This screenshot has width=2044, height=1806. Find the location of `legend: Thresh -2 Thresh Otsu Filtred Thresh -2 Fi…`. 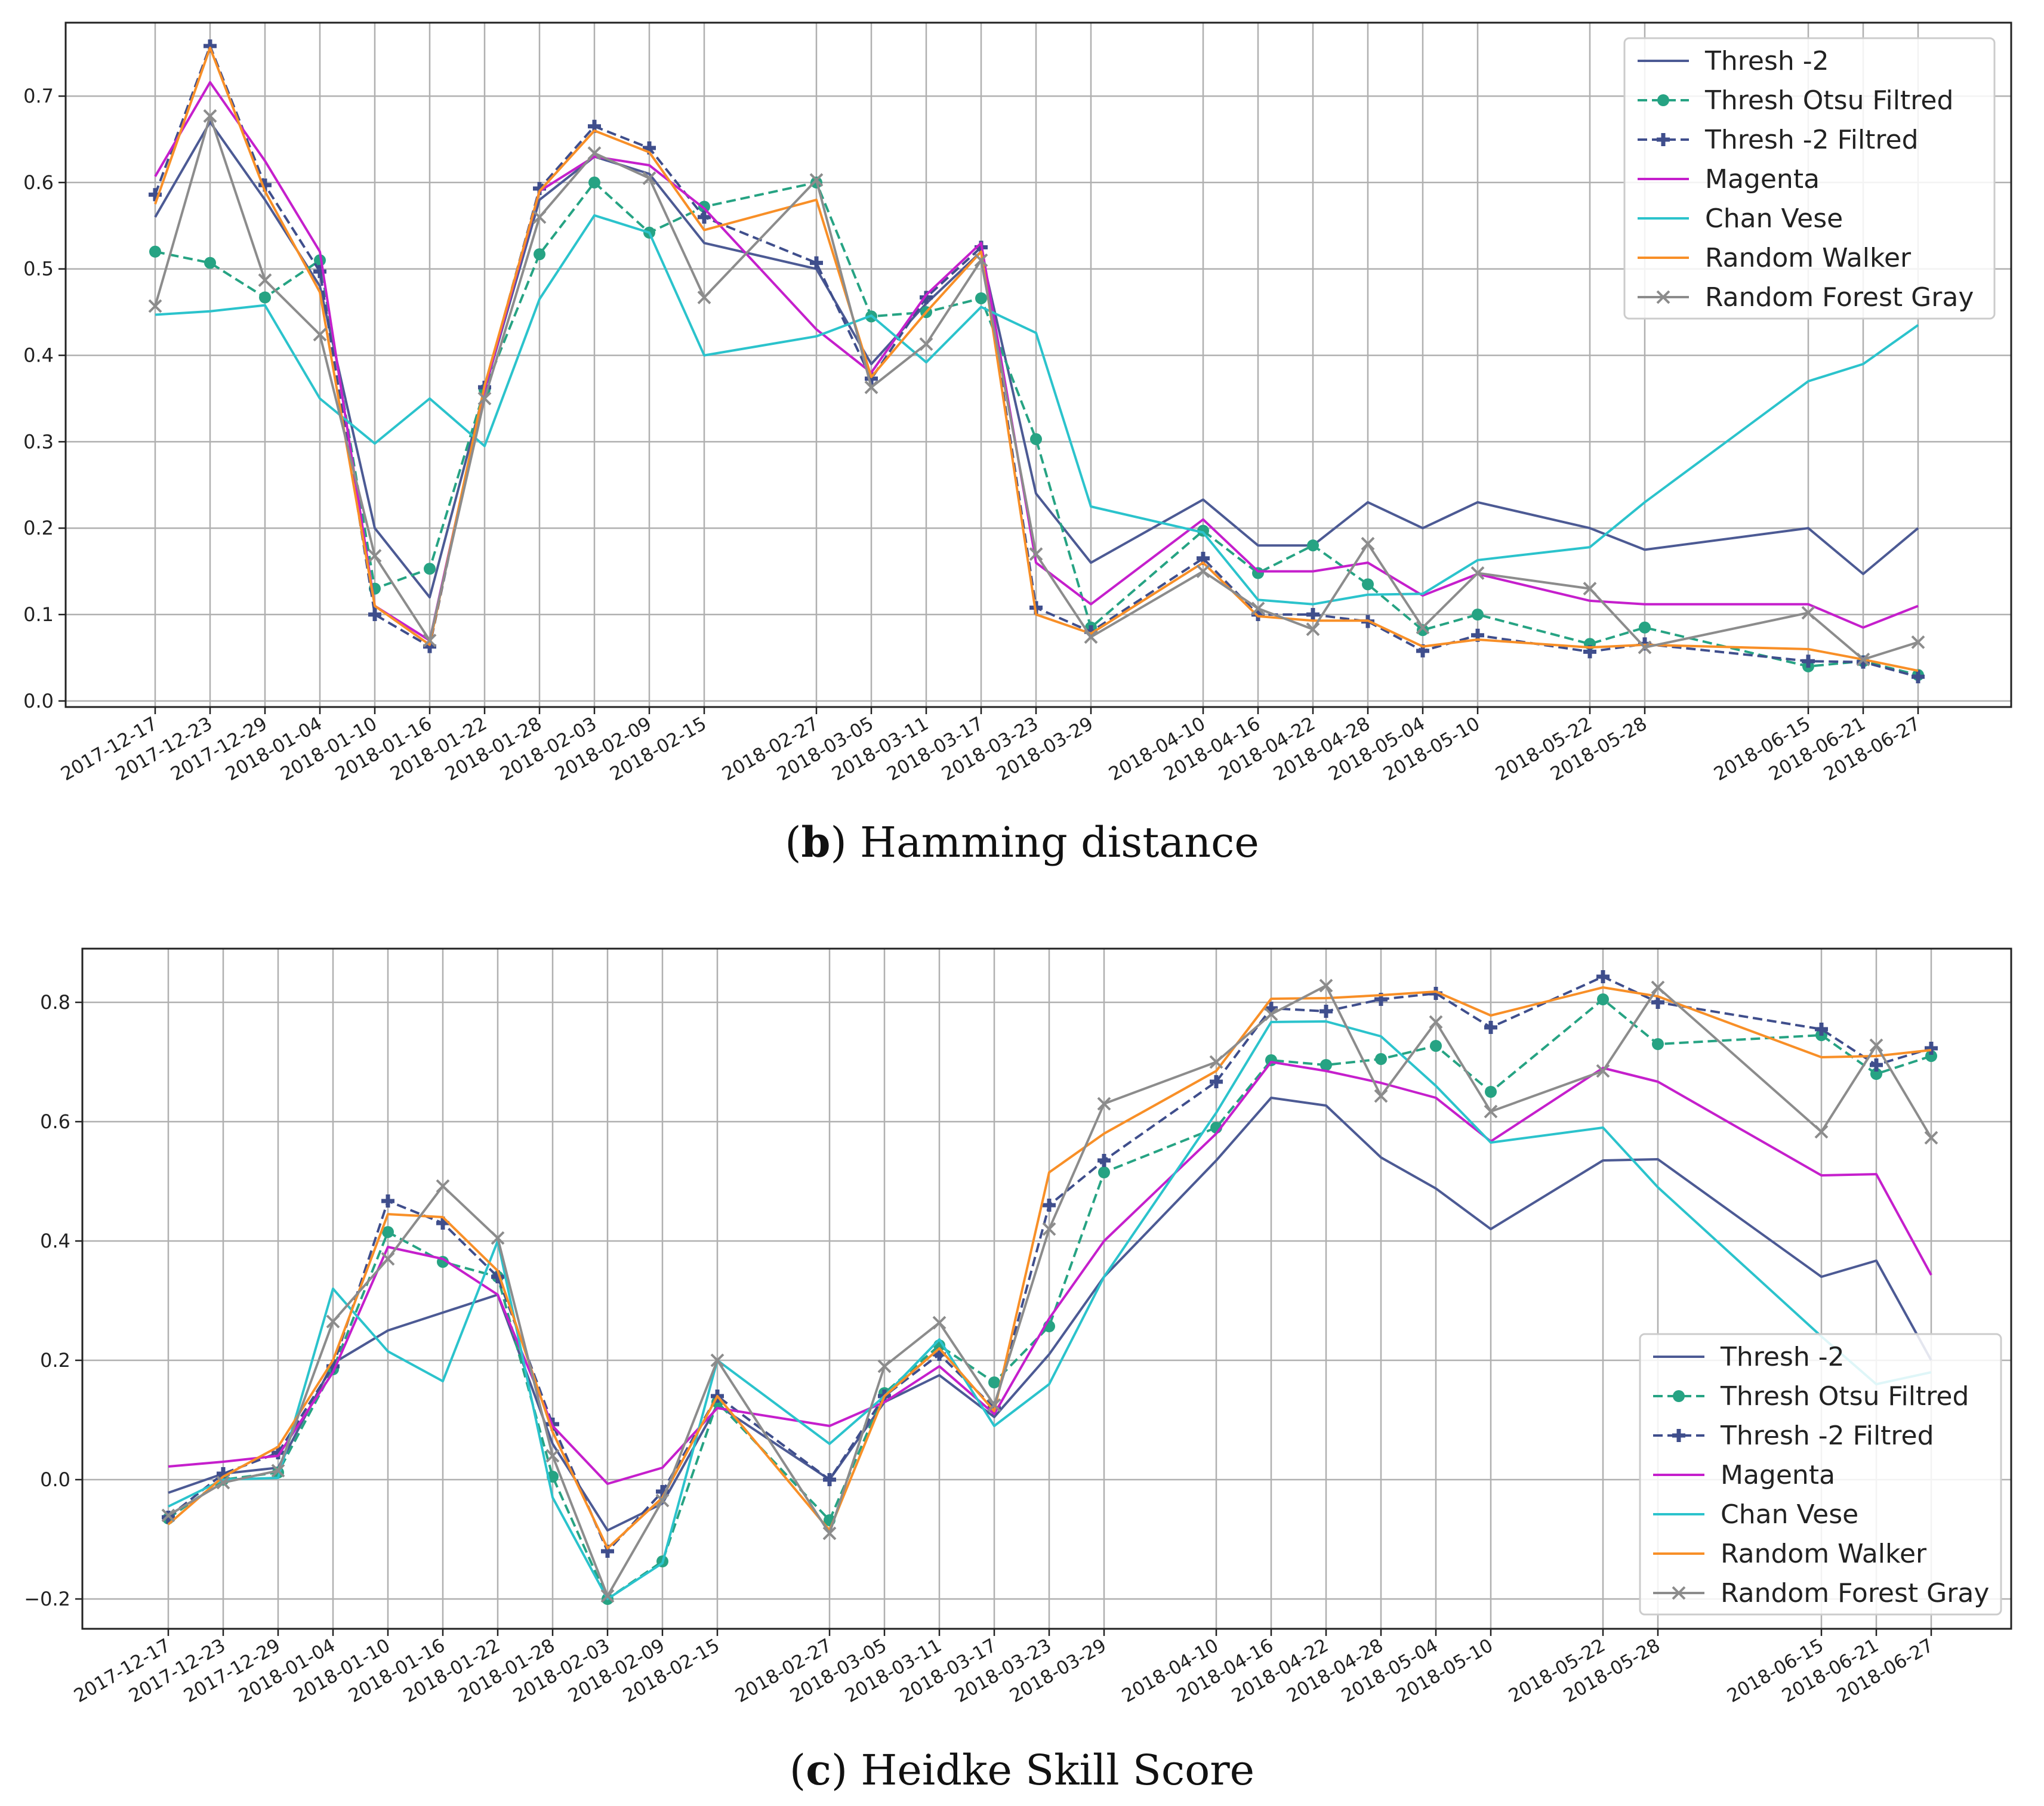

legend: Thresh -2 Thresh Otsu Filtred Thresh -2 Fi… is located at coordinates (1820, 1474).